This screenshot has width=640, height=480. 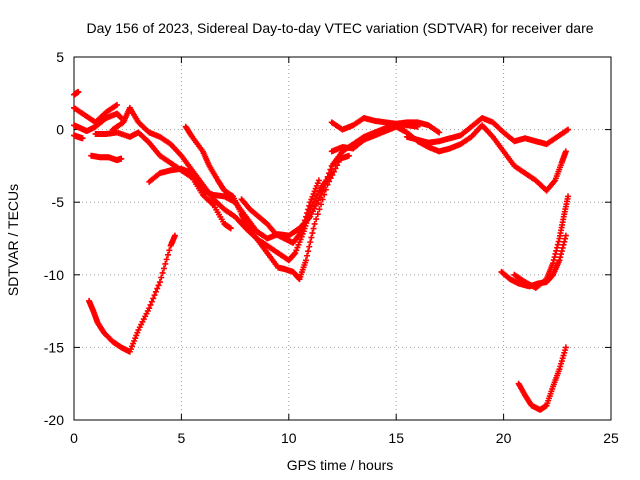 What do you see at coordinates (60, 57) in the screenshot?
I see `y-tick-label: 5` at bounding box center [60, 57].